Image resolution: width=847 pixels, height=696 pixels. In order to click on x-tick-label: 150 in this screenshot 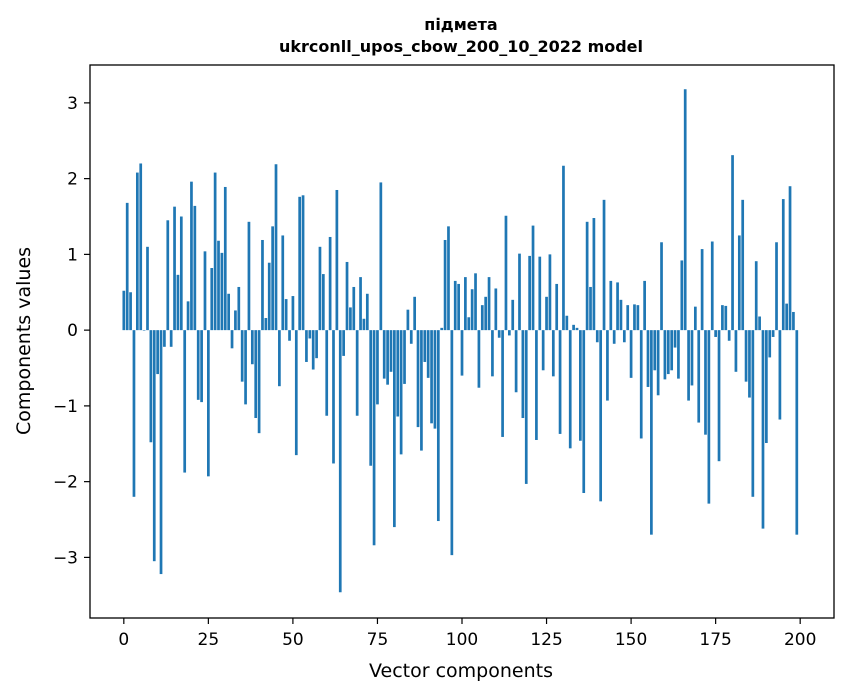, I will do `click(631, 640)`.